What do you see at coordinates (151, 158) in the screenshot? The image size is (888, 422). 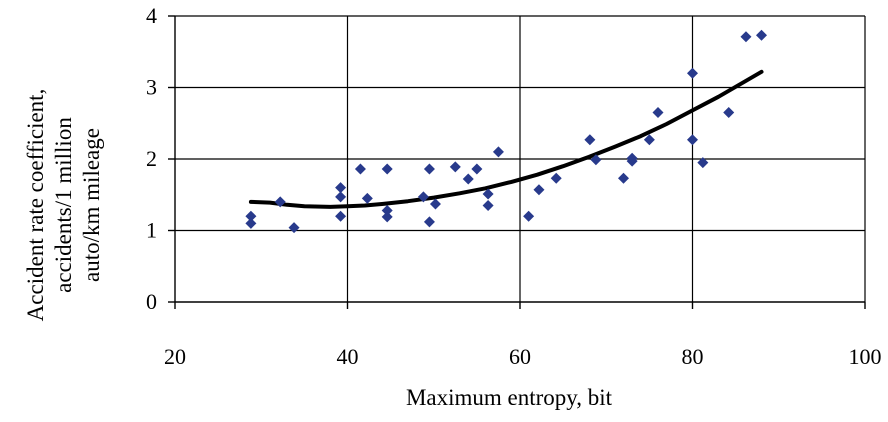 I see `y-tick-label: 2` at bounding box center [151, 158].